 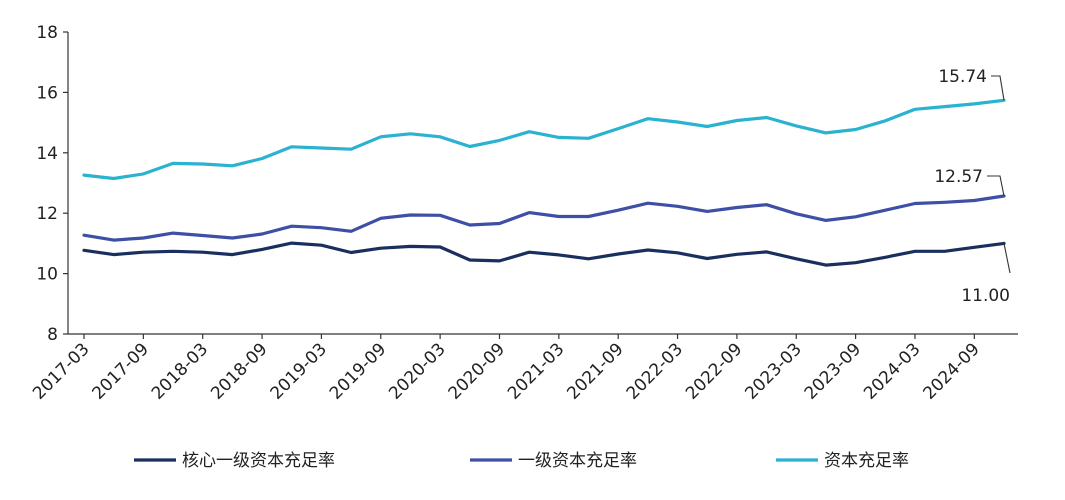 What do you see at coordinates (52, 335) in the screenshot?
I see `y-tick-label: 8` at bounding box center [52, 335].